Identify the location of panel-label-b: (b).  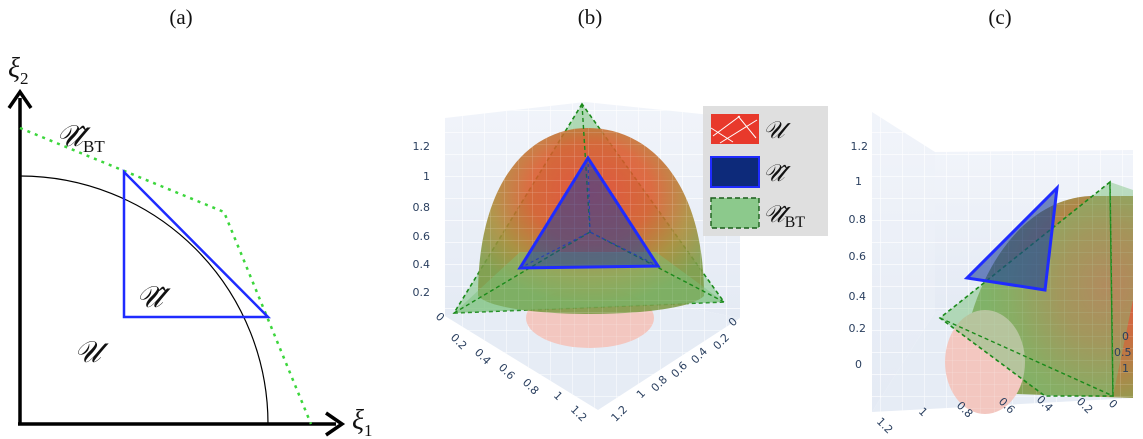
(590, 17).